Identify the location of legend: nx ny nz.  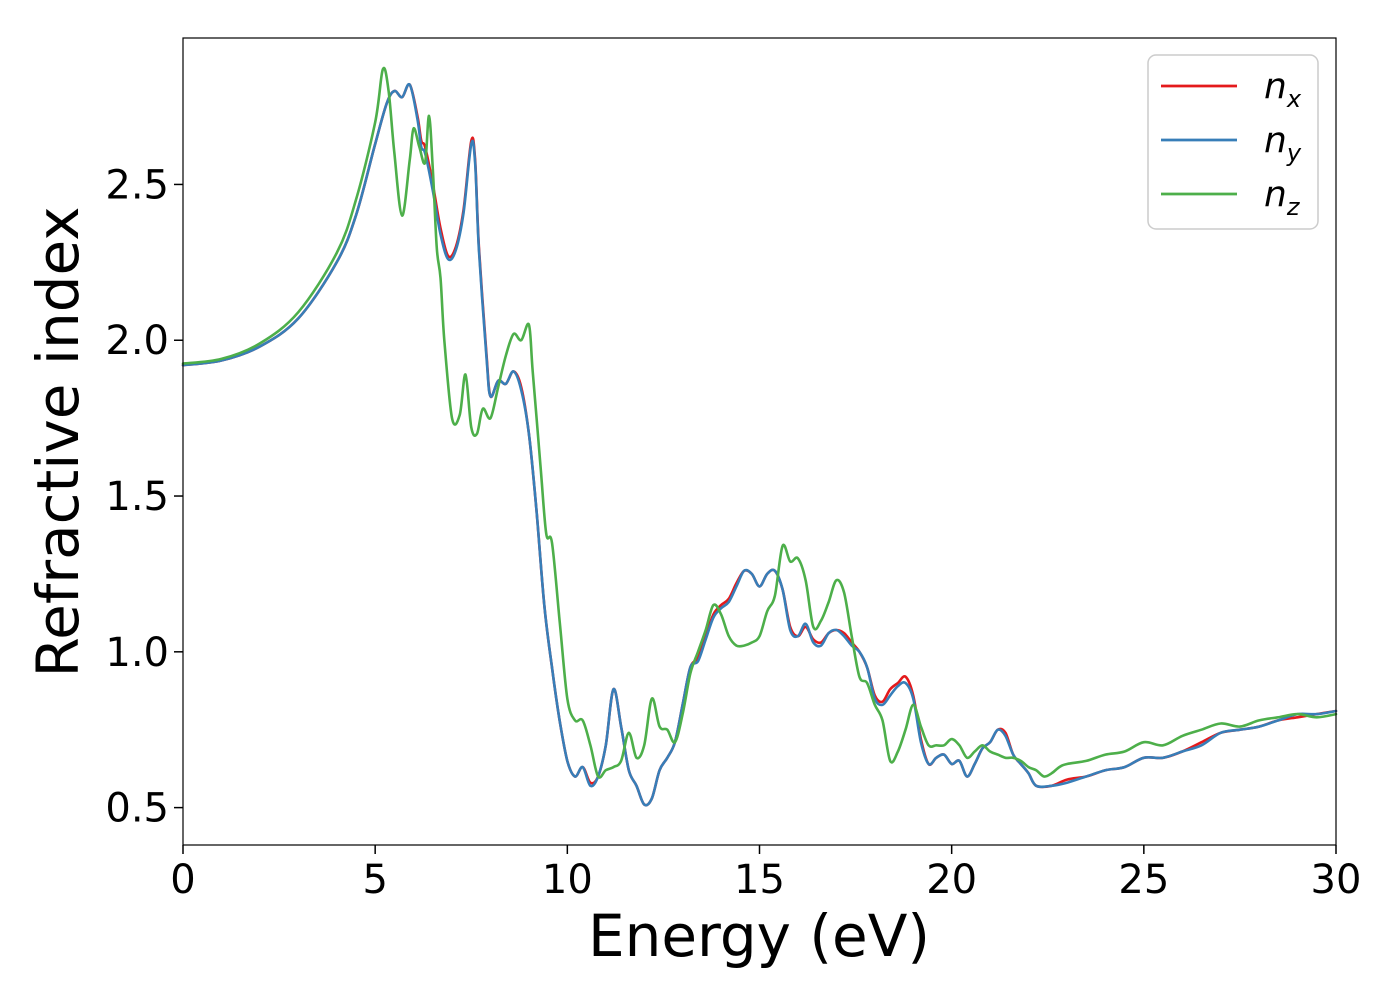
(1233, 142).